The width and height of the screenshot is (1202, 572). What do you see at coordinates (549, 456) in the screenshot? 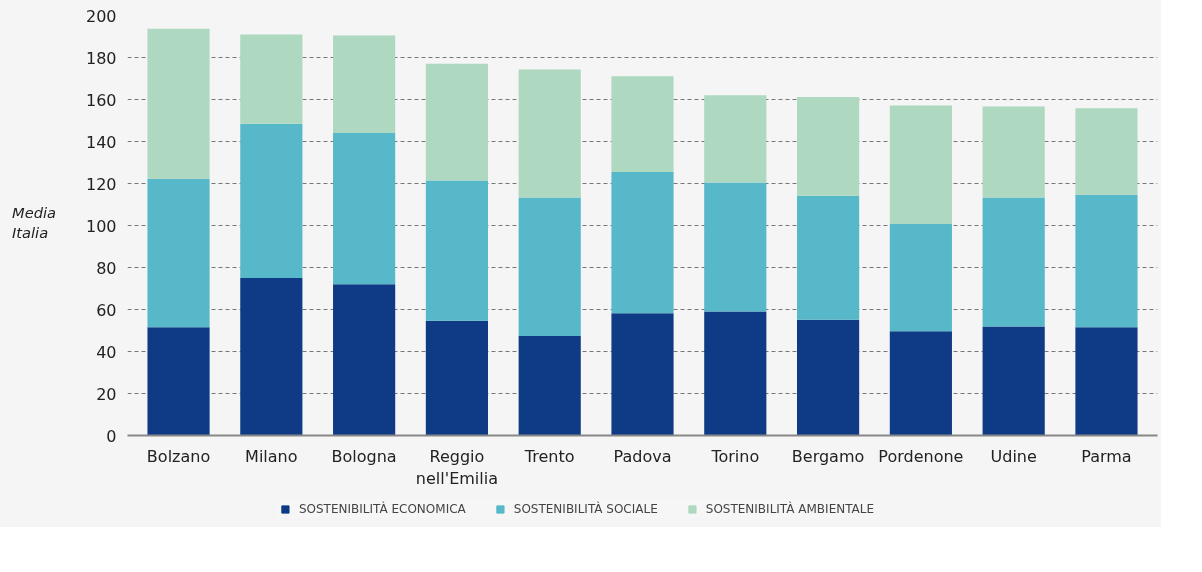
I see `x-tick-label: Trento` at bounding box center [549, 456].